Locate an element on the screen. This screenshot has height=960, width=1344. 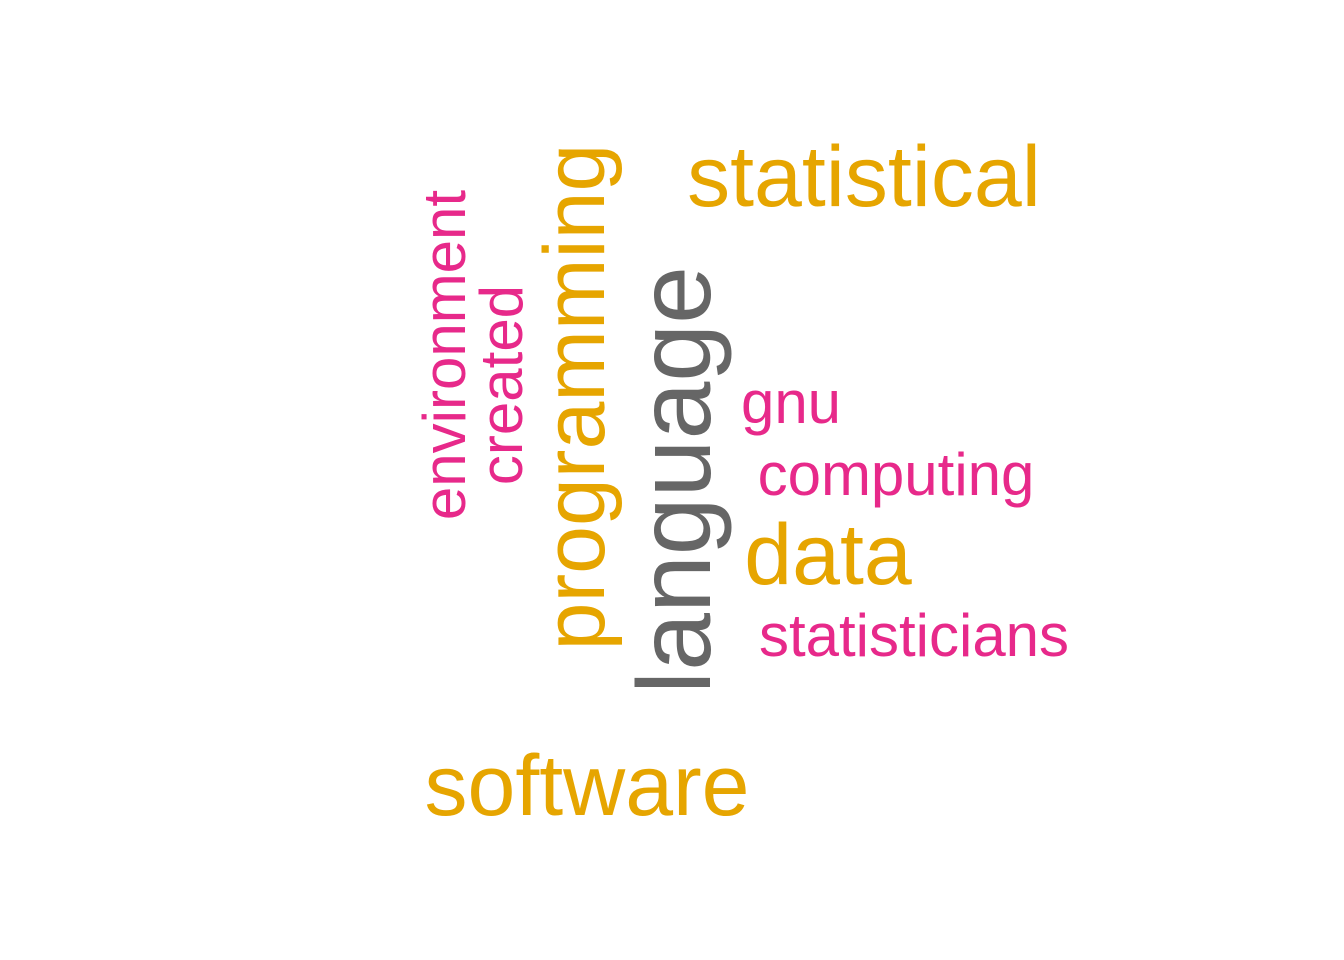
word-statistical: statistical is located at coordinates (864, 177).